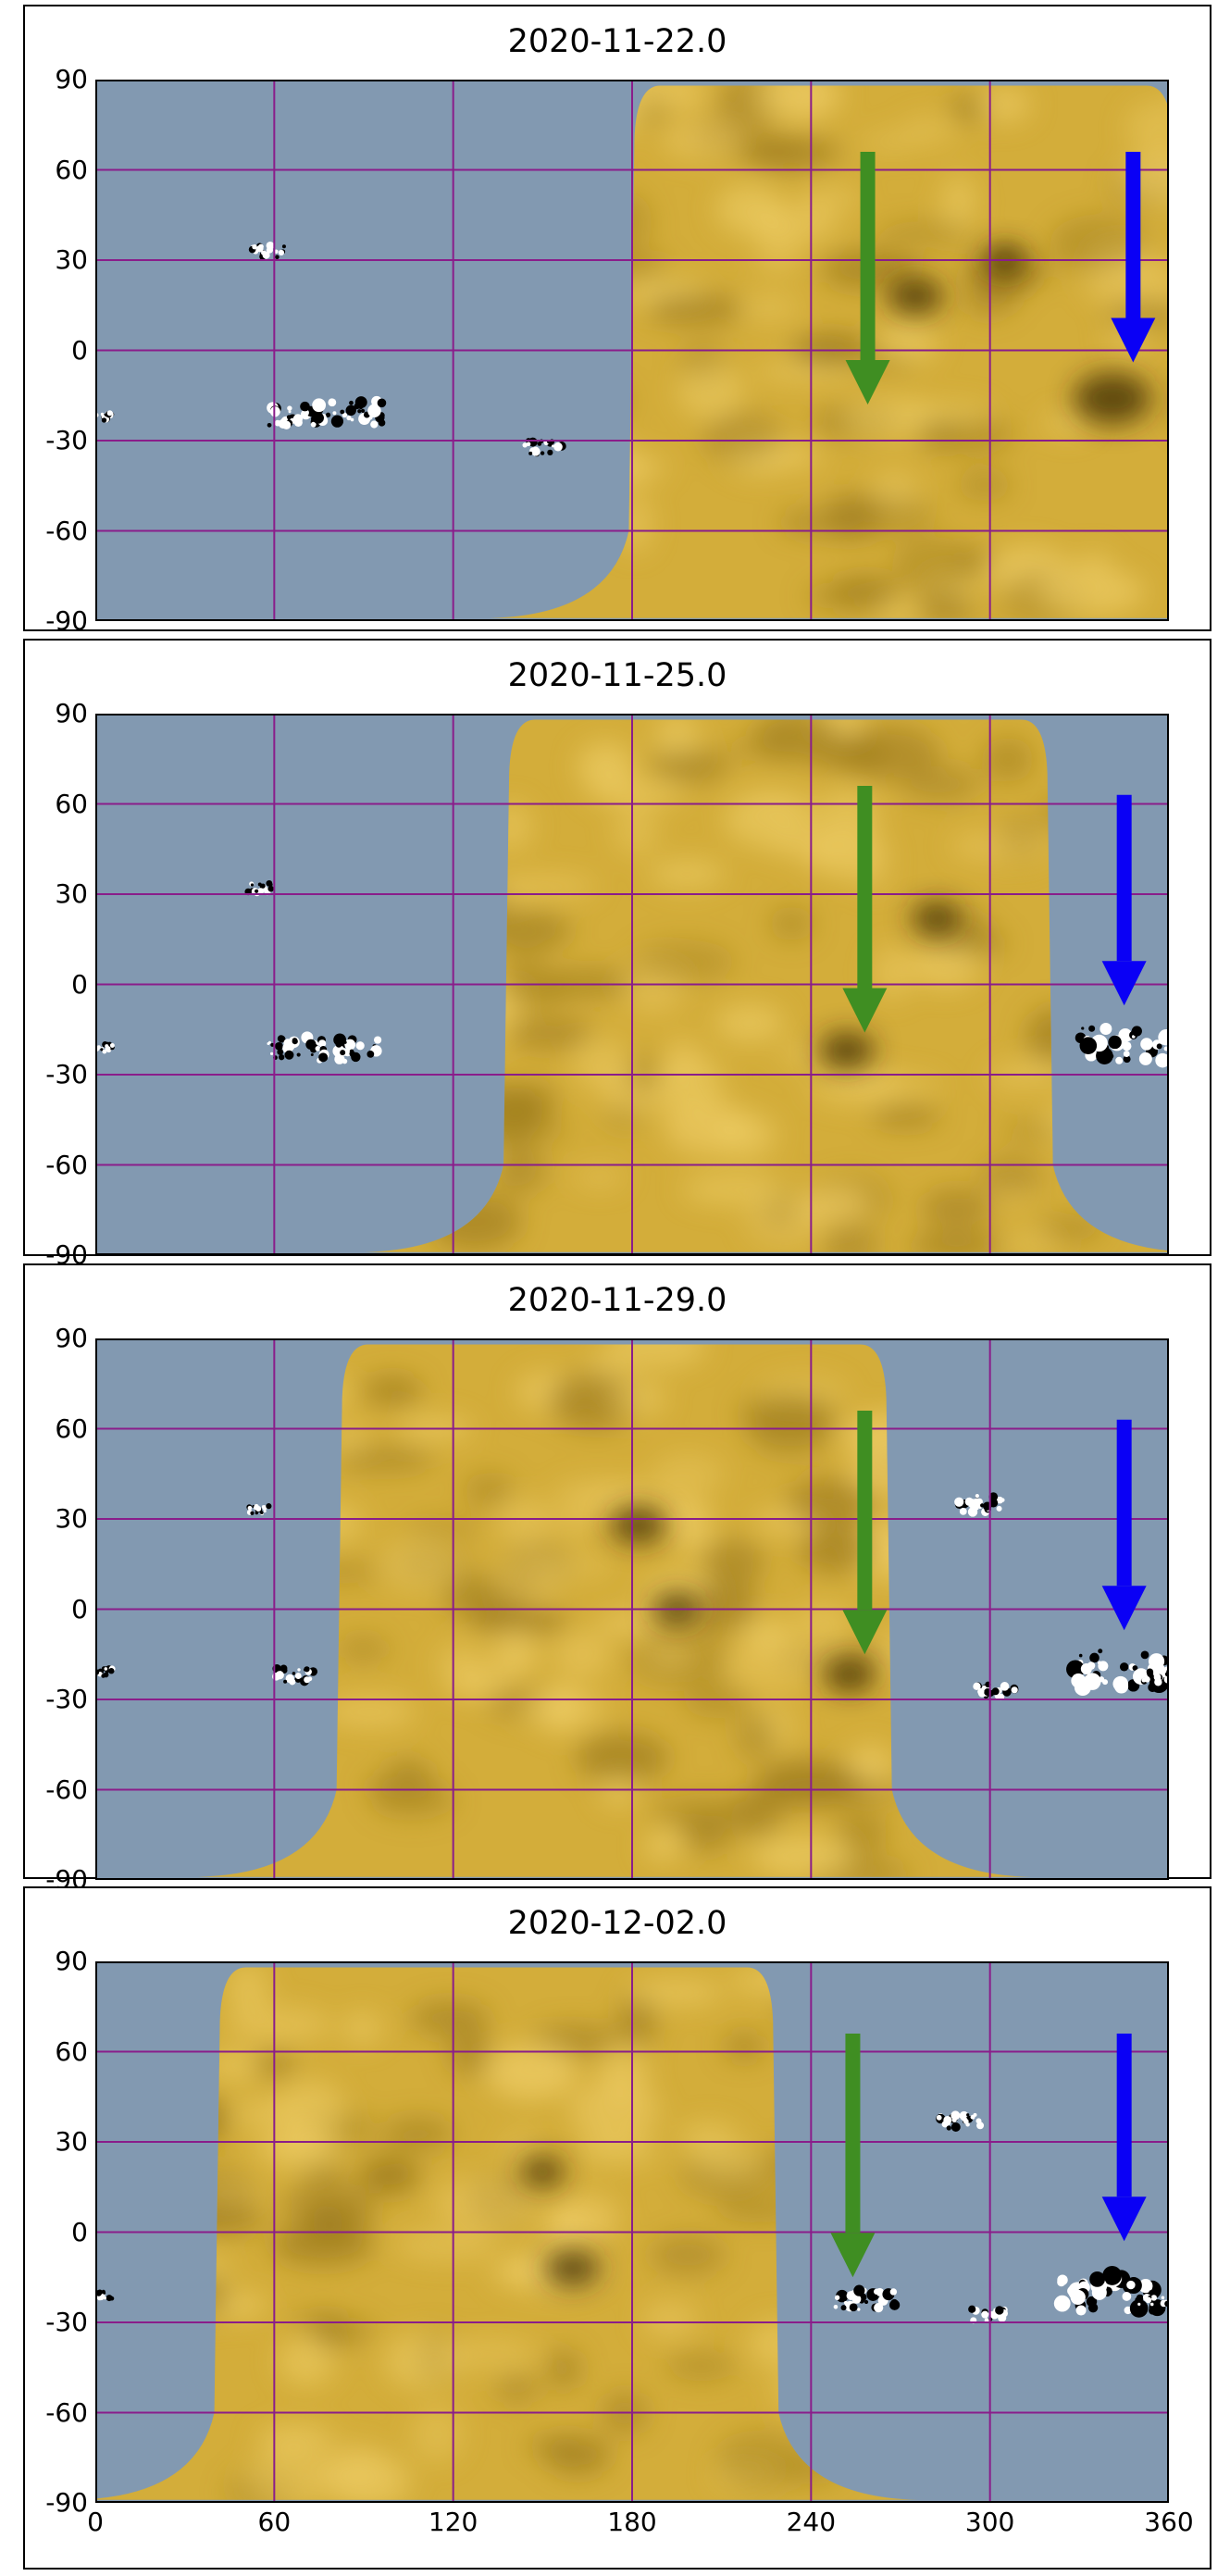  Describe the element at coordinates (617, 1300) in the screenshot. I see `panel-title: 2020-11-29.0` at that location.